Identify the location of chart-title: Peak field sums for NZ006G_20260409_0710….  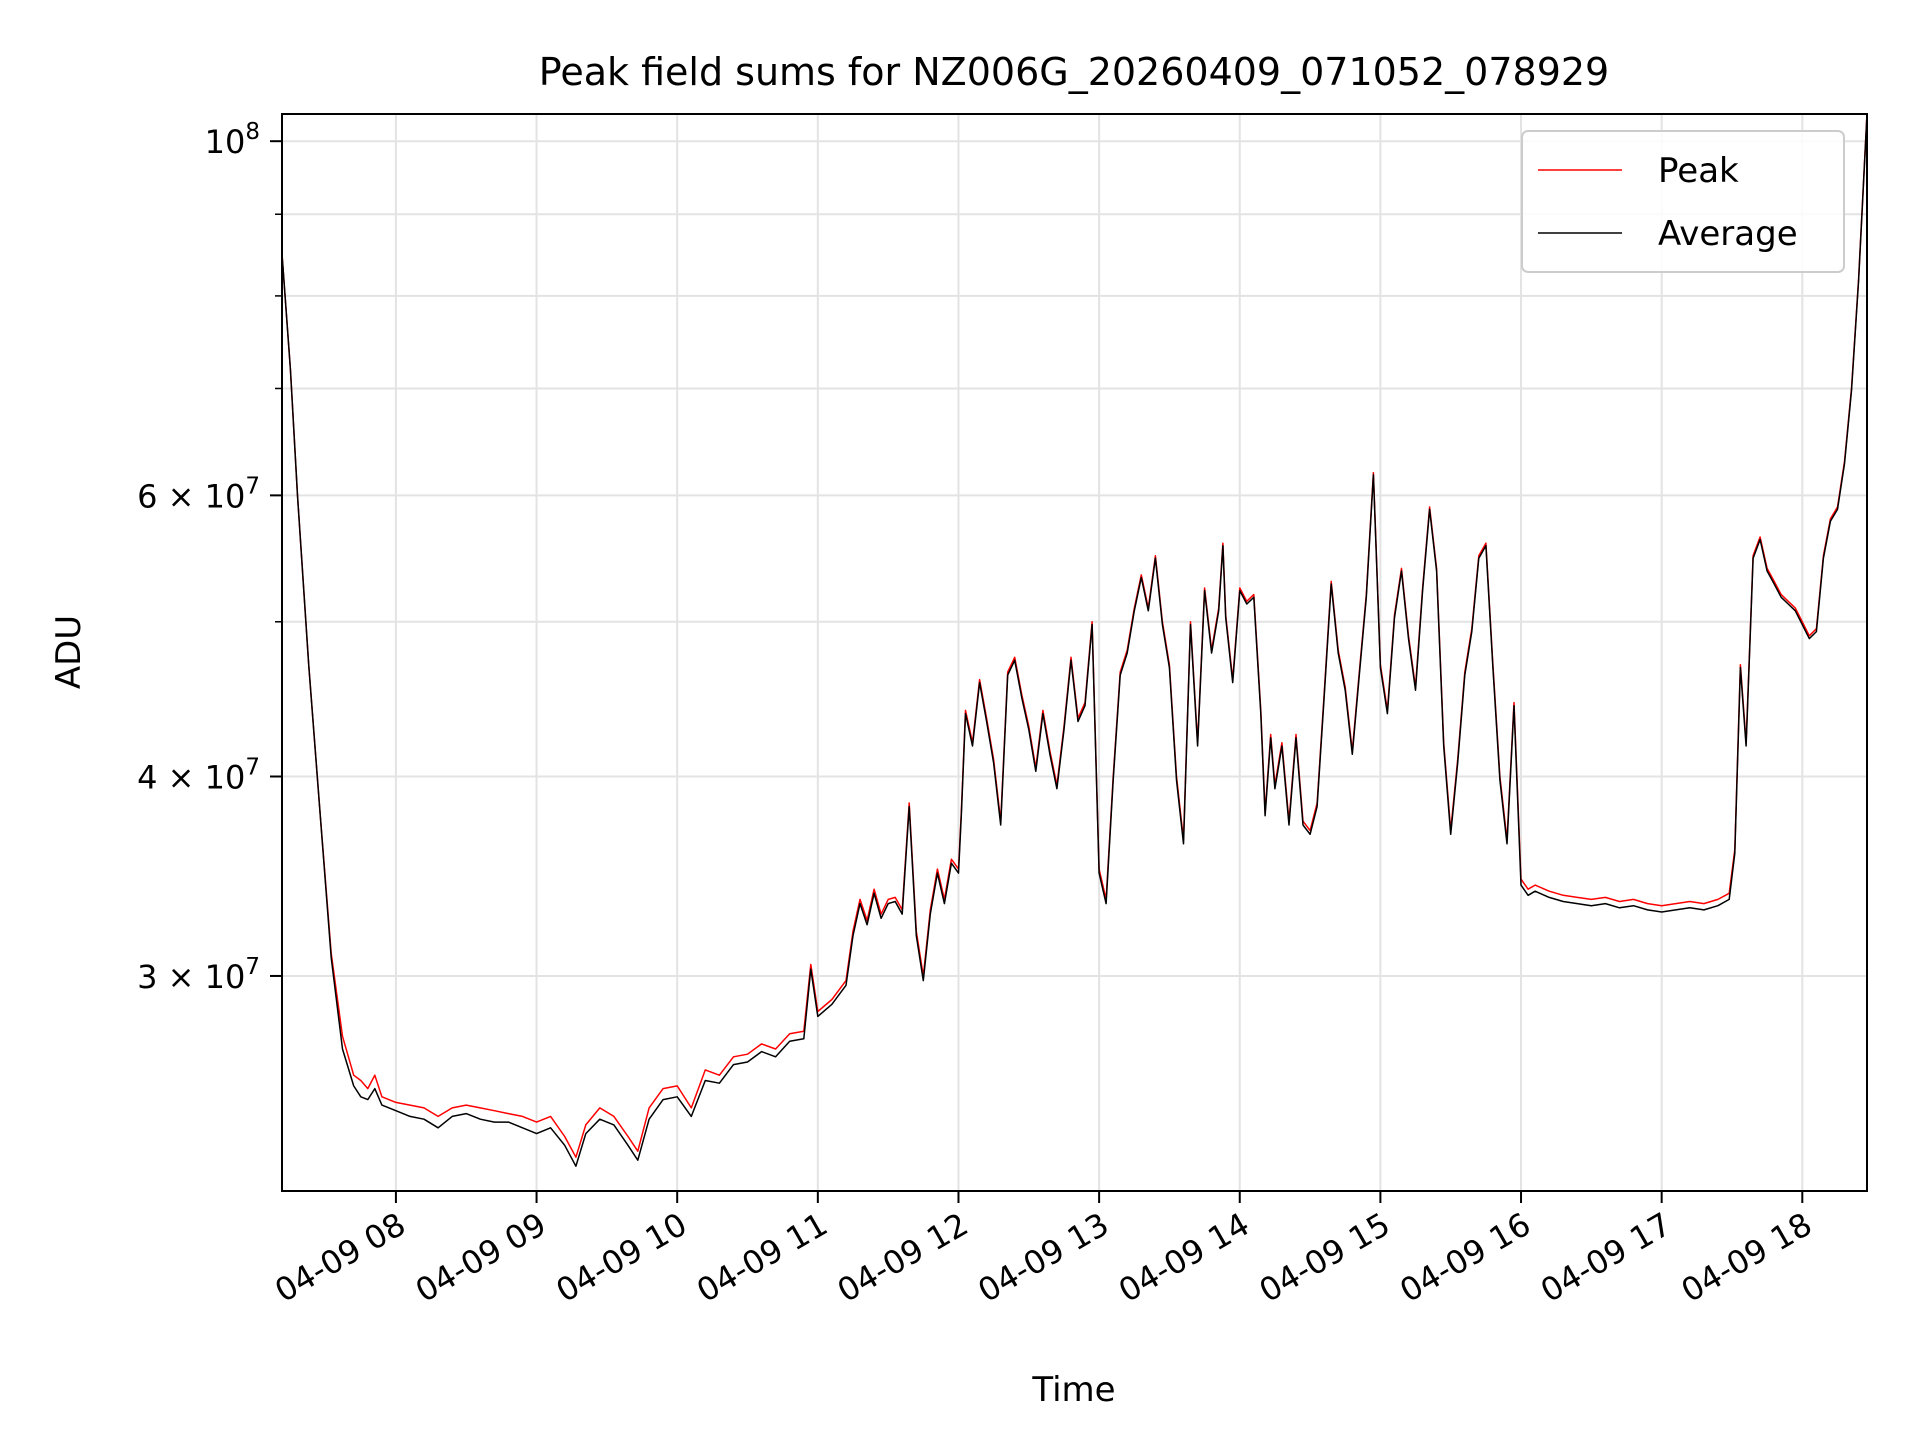
(1074, 72).